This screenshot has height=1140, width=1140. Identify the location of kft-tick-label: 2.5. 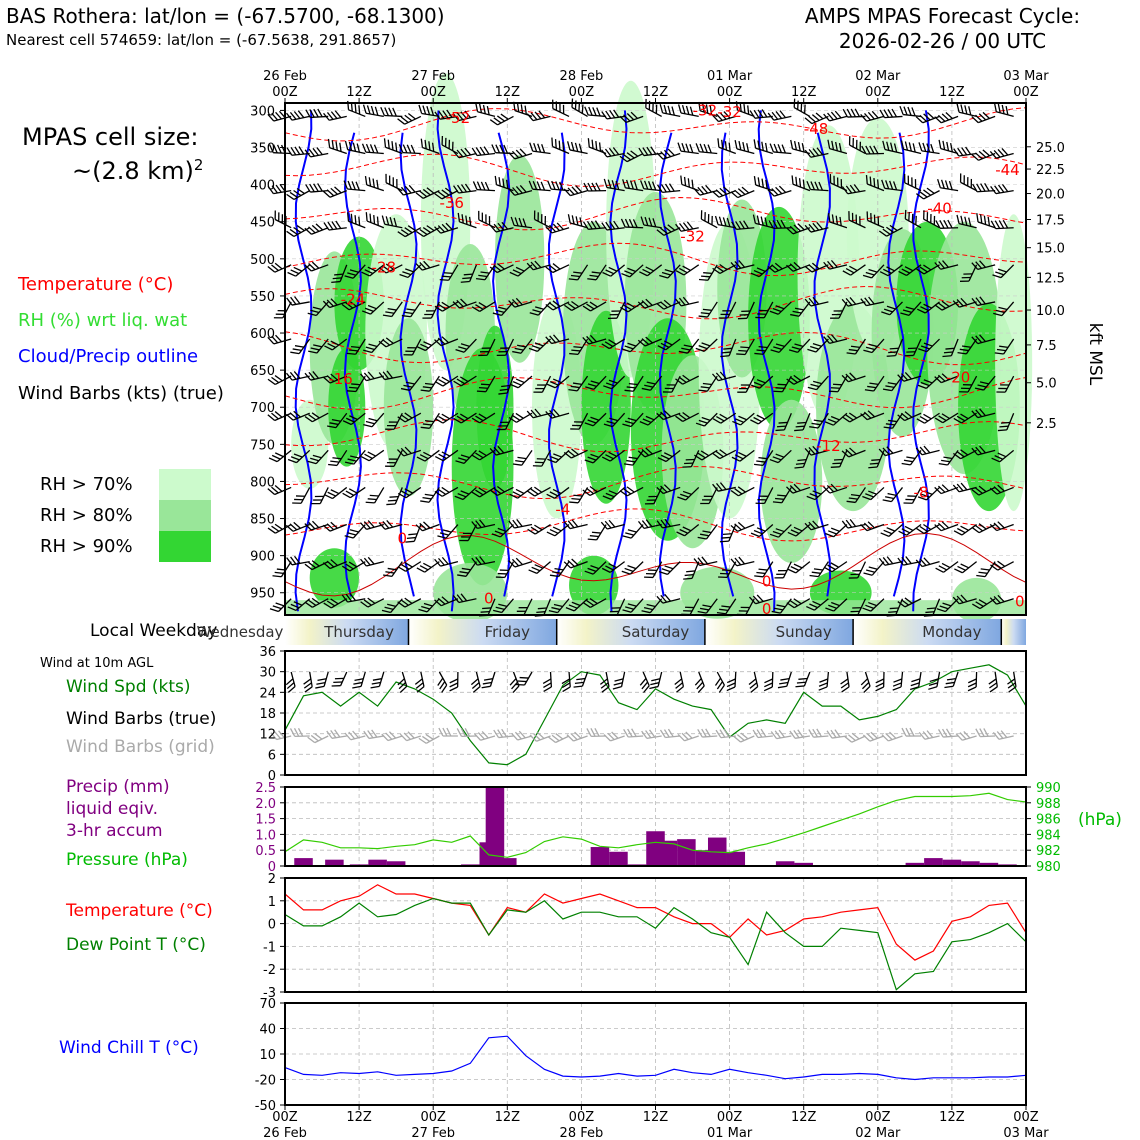
(1046, 424).